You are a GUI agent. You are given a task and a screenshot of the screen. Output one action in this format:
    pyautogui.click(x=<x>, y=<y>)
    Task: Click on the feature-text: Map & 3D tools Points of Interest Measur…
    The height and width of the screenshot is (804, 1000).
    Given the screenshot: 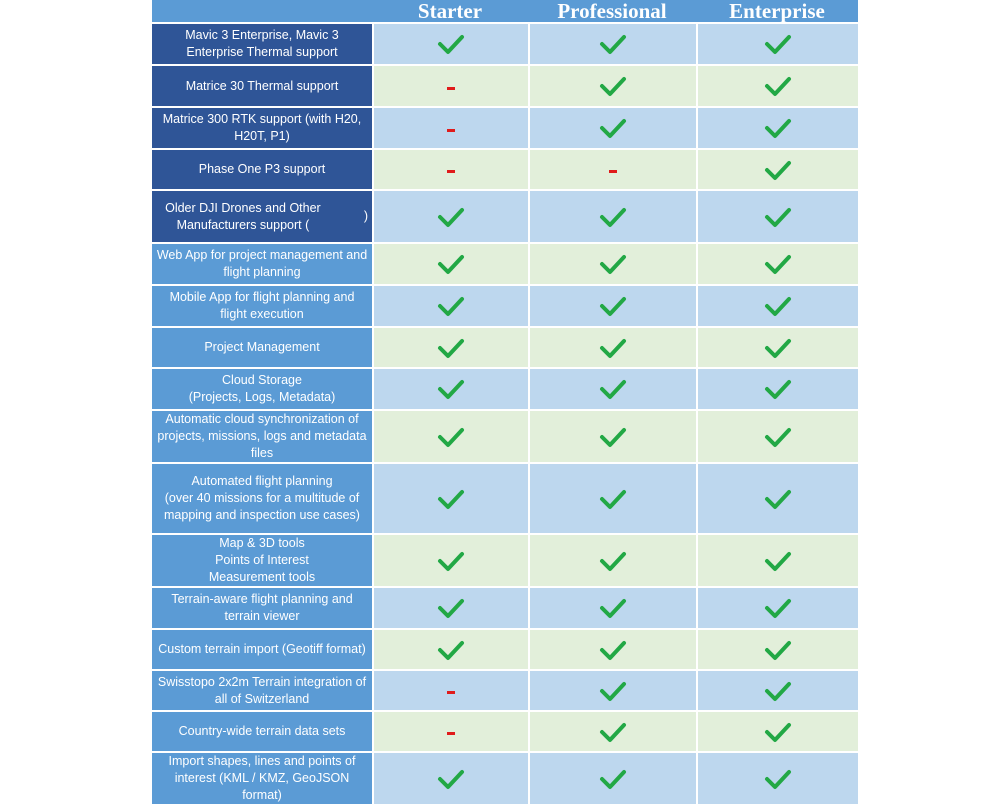 What is the action you would take?
    pyautogui.click(x=262, y=560)
    